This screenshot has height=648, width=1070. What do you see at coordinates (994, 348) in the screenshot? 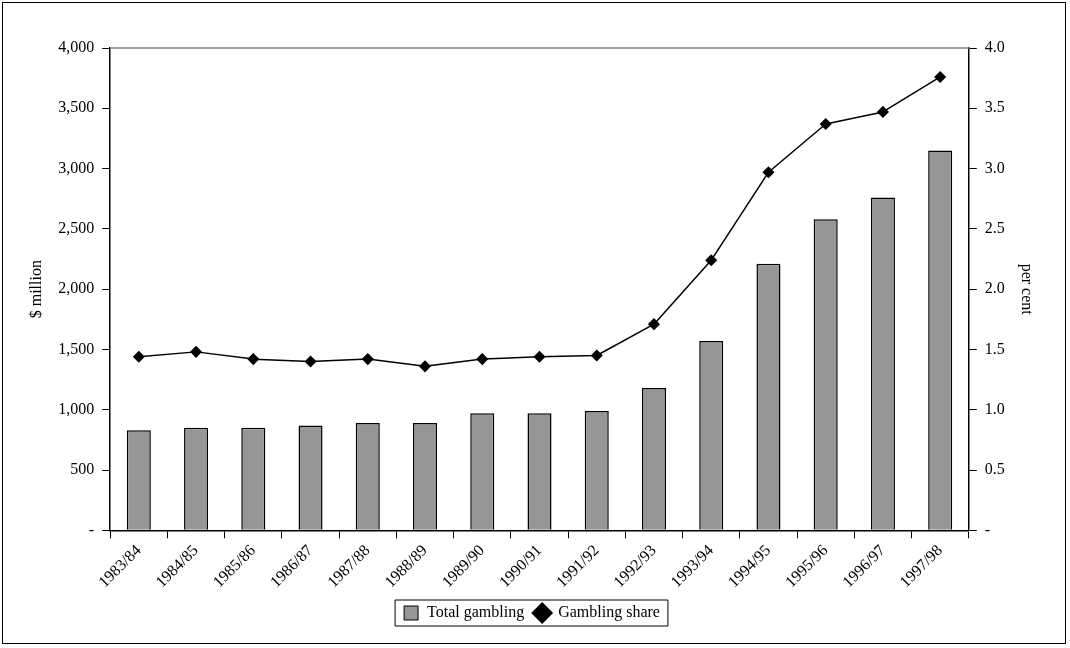
I see `y2-tick-label: 1.5` at bounding box center [994, 348].